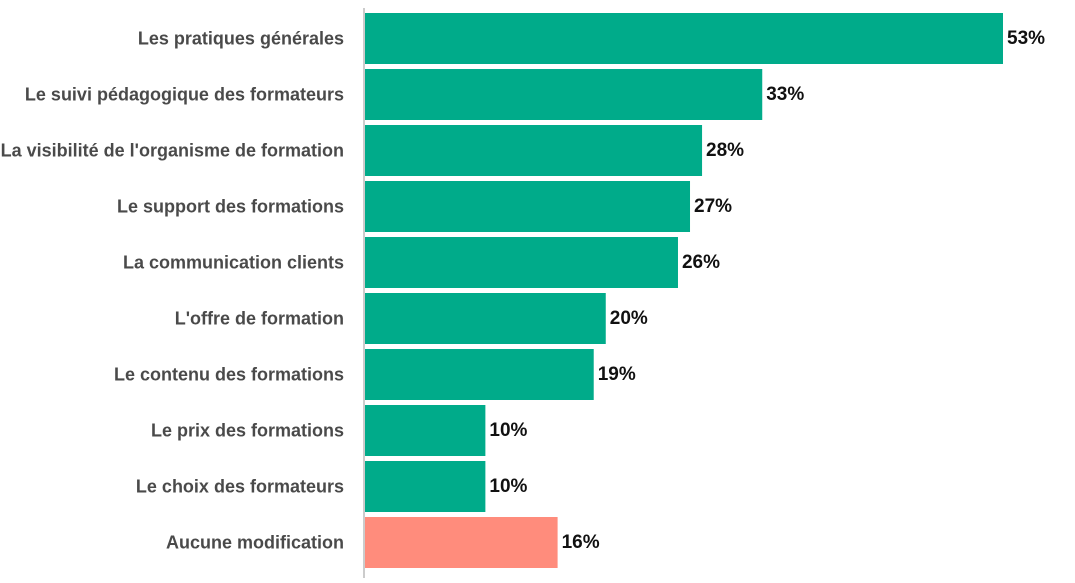 The height and width of the screenshot is (583, 1075). What do you see at coordinates (617, 374) in the screenshot?
I see `value-label: 19%` at bounding box center [617, 374].